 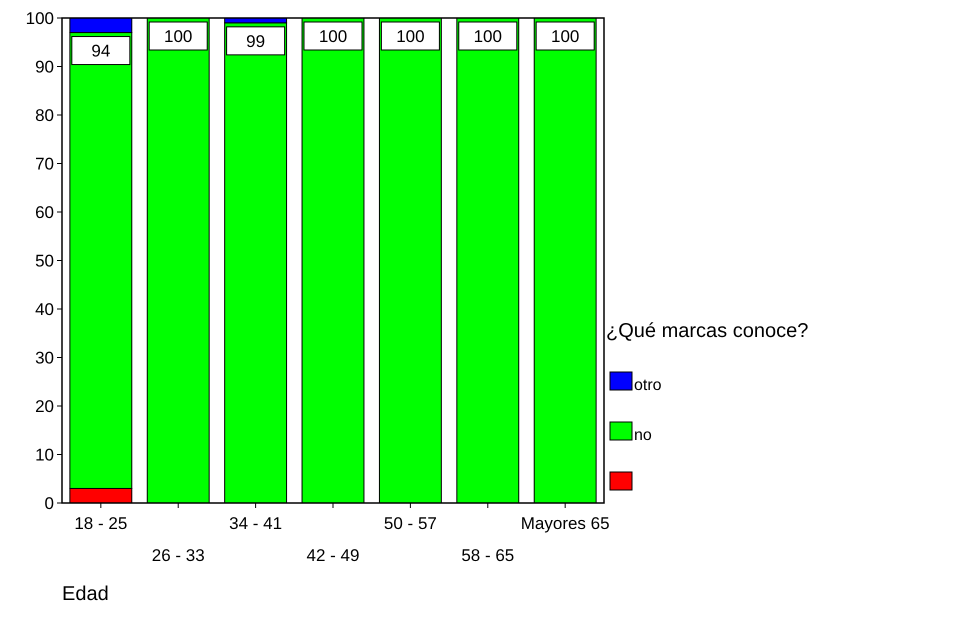 What do you see at coordinates (44, 67) in the screenshot?
I see `y-tick-label: 90` at bounding box center [44, 67].